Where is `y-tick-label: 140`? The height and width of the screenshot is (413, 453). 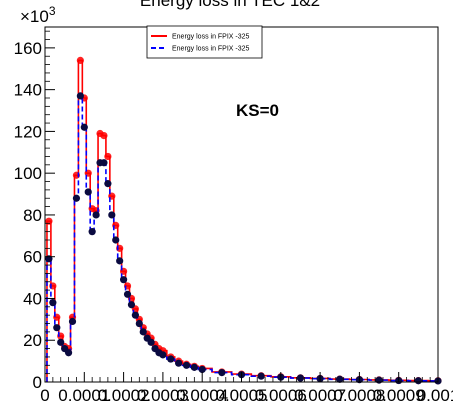 y-tick-label: 140 is located at coordinates (28, 90).